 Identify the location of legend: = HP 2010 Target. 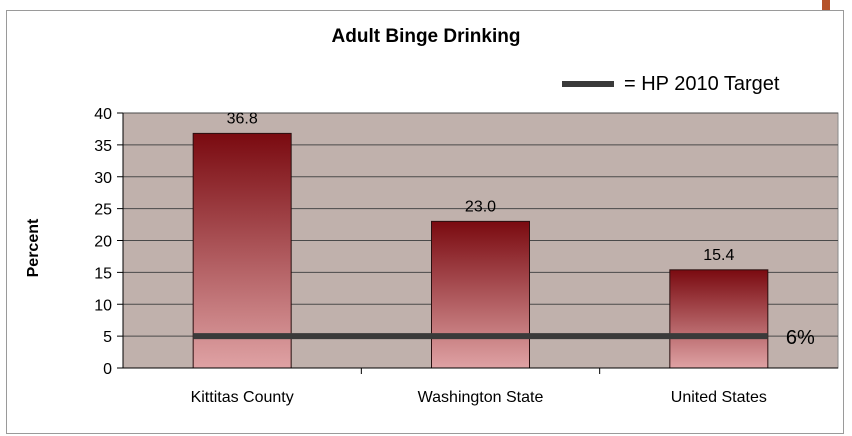
(671, 84).